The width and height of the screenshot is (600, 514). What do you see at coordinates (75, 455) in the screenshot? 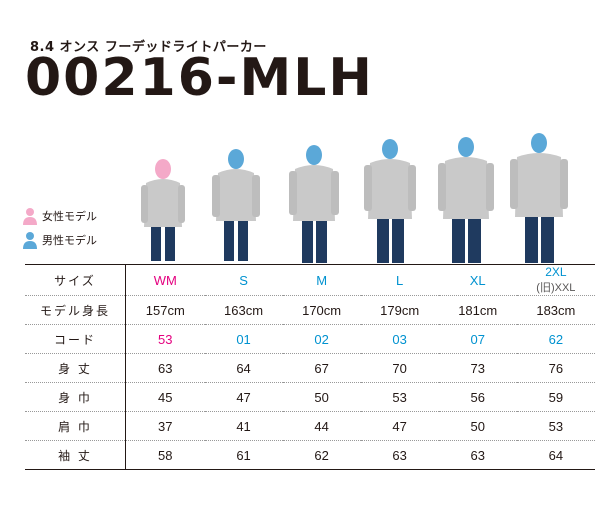
I see `row-label-sleeve-length: 袖 丈` at bounding box center [75, 455].